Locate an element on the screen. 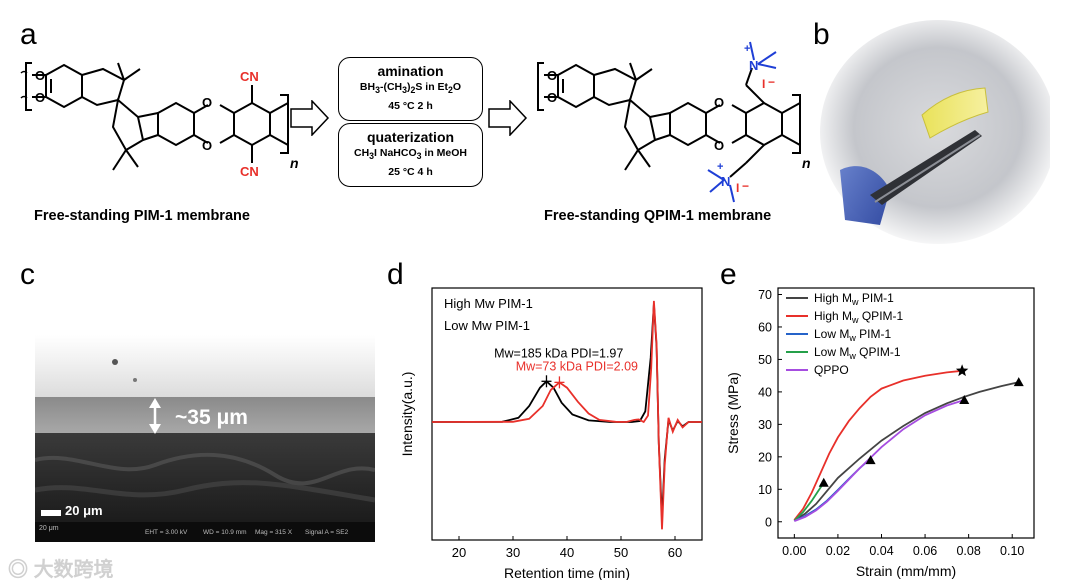 This screenshot has height=583, width=1080. x-axis-label: Strain (mm/mm) is located at coordinates (906, 571).